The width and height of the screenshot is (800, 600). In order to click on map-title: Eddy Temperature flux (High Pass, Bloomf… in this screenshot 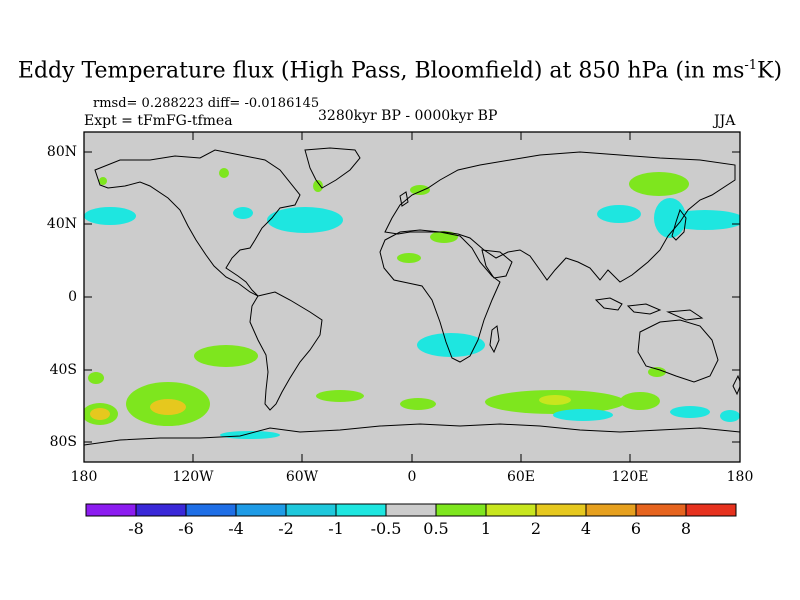, I will do `click(400, 71)`.